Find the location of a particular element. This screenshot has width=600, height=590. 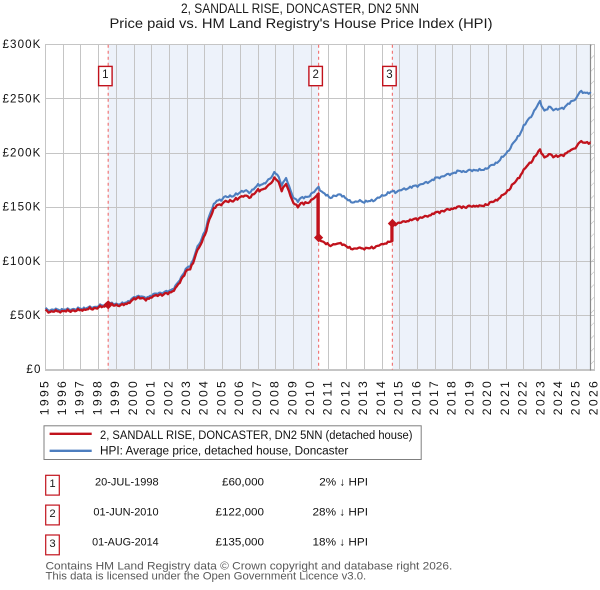

svg-text: 01-AUG-2014 is located at coordinates (125, 542).